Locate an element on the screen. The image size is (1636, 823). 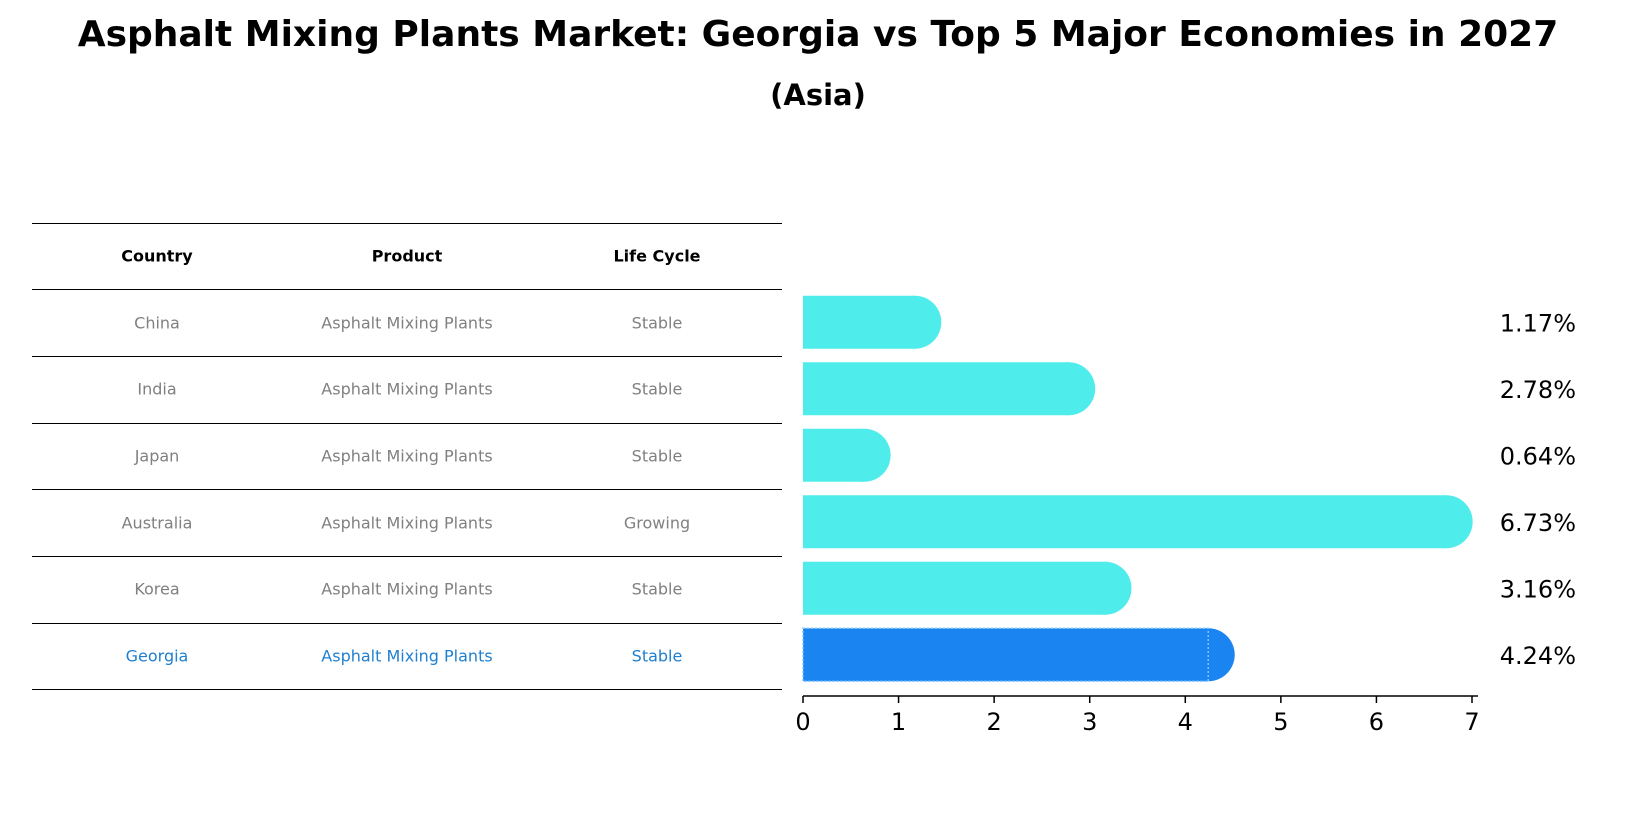
header-product: Product is located at coordinates (407, 256).